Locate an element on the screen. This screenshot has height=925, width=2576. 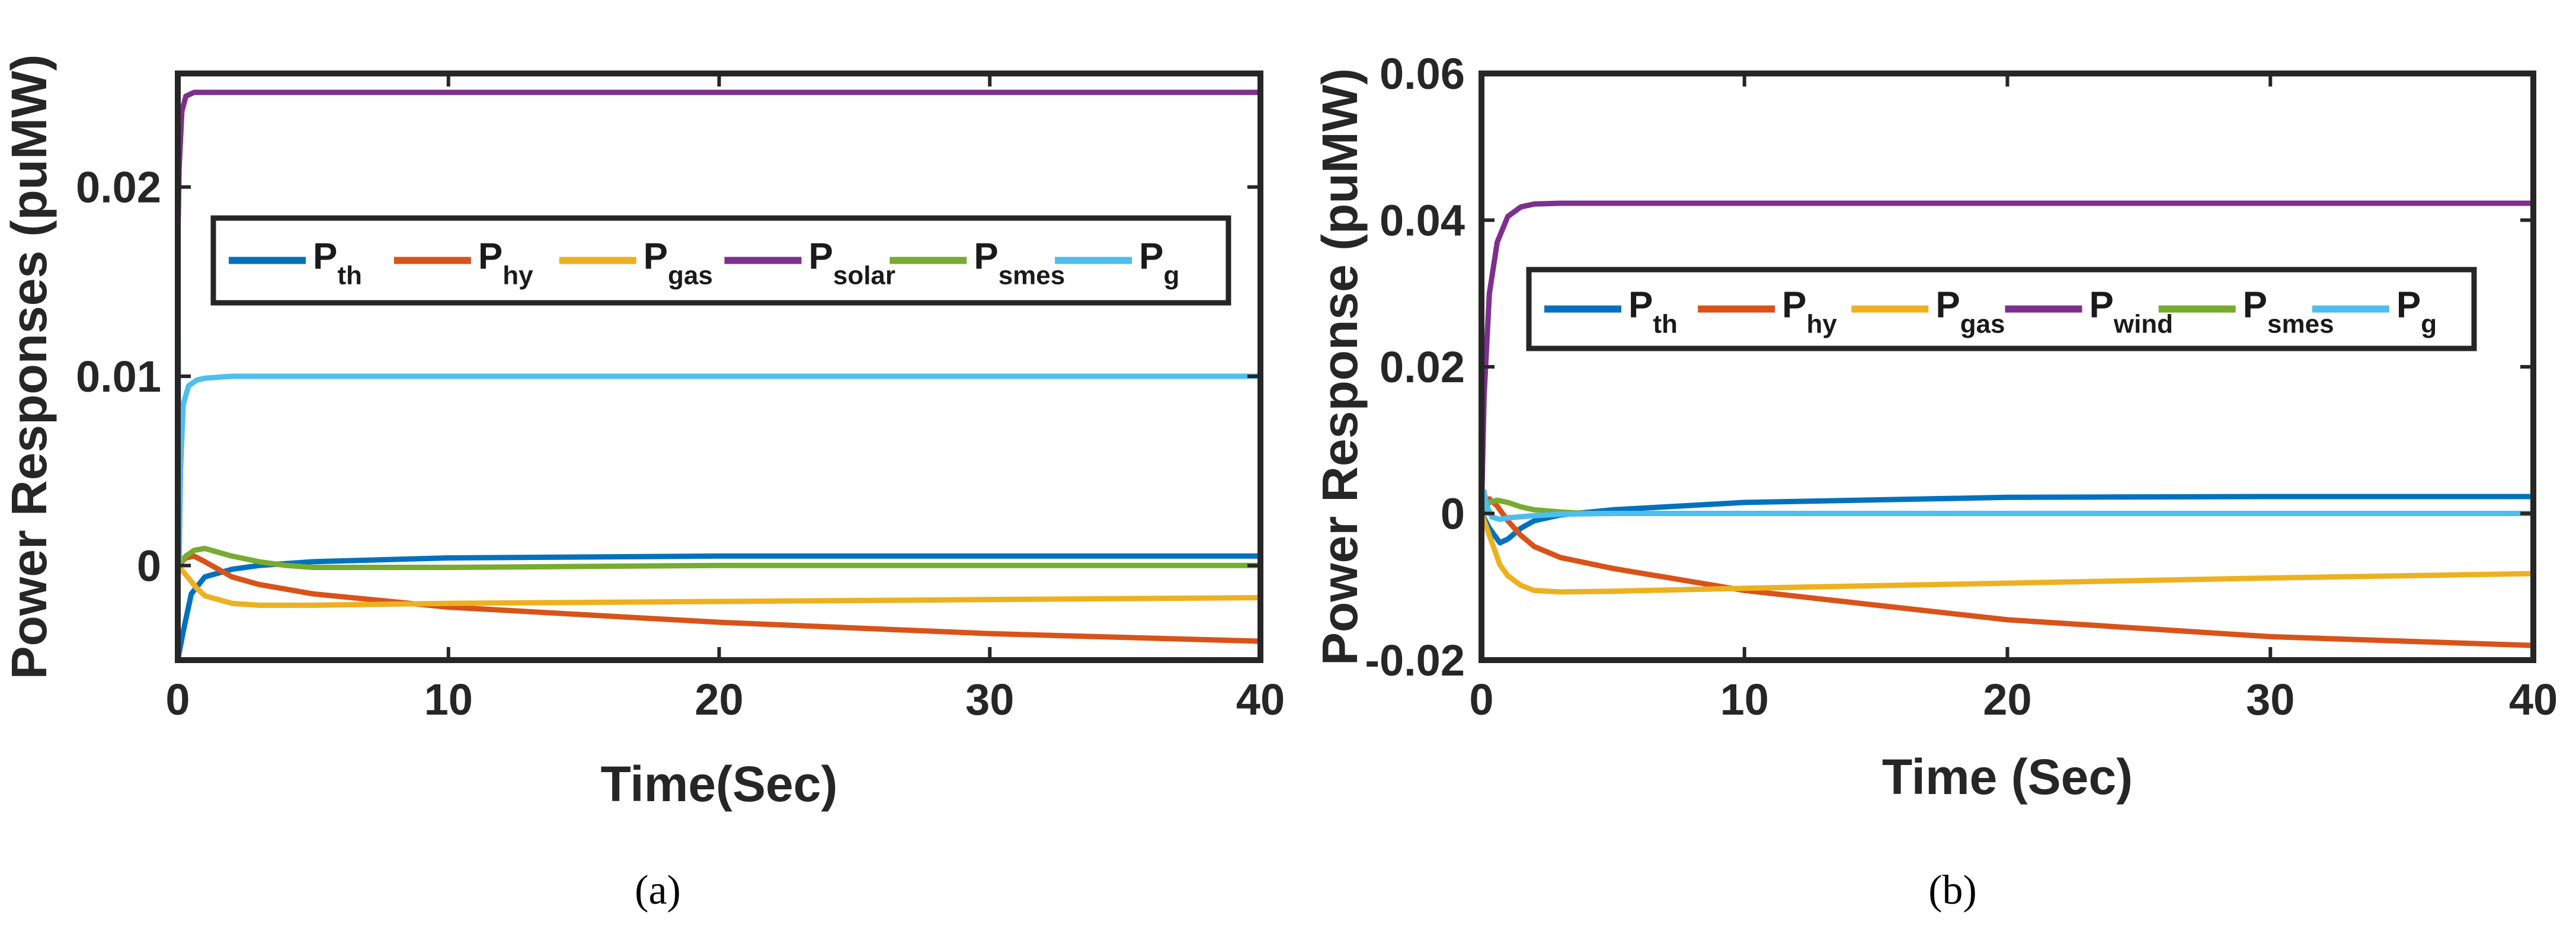
x-axis-title: Time(Sec) is located at coordinates (719, 784).